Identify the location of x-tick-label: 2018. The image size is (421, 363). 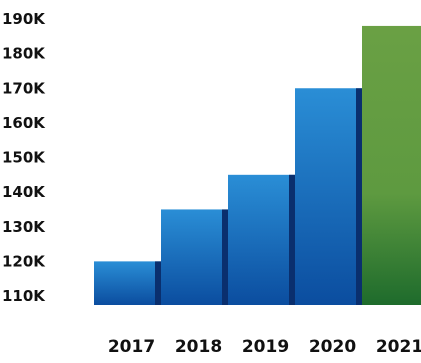
(198, 347).